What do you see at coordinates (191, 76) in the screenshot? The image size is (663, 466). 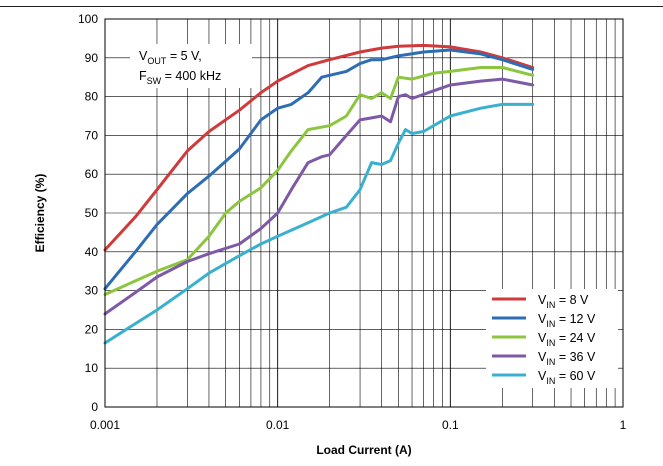 I see `annotation-fsw-rest: = 400 kHz` at bounding box center [191, 76].